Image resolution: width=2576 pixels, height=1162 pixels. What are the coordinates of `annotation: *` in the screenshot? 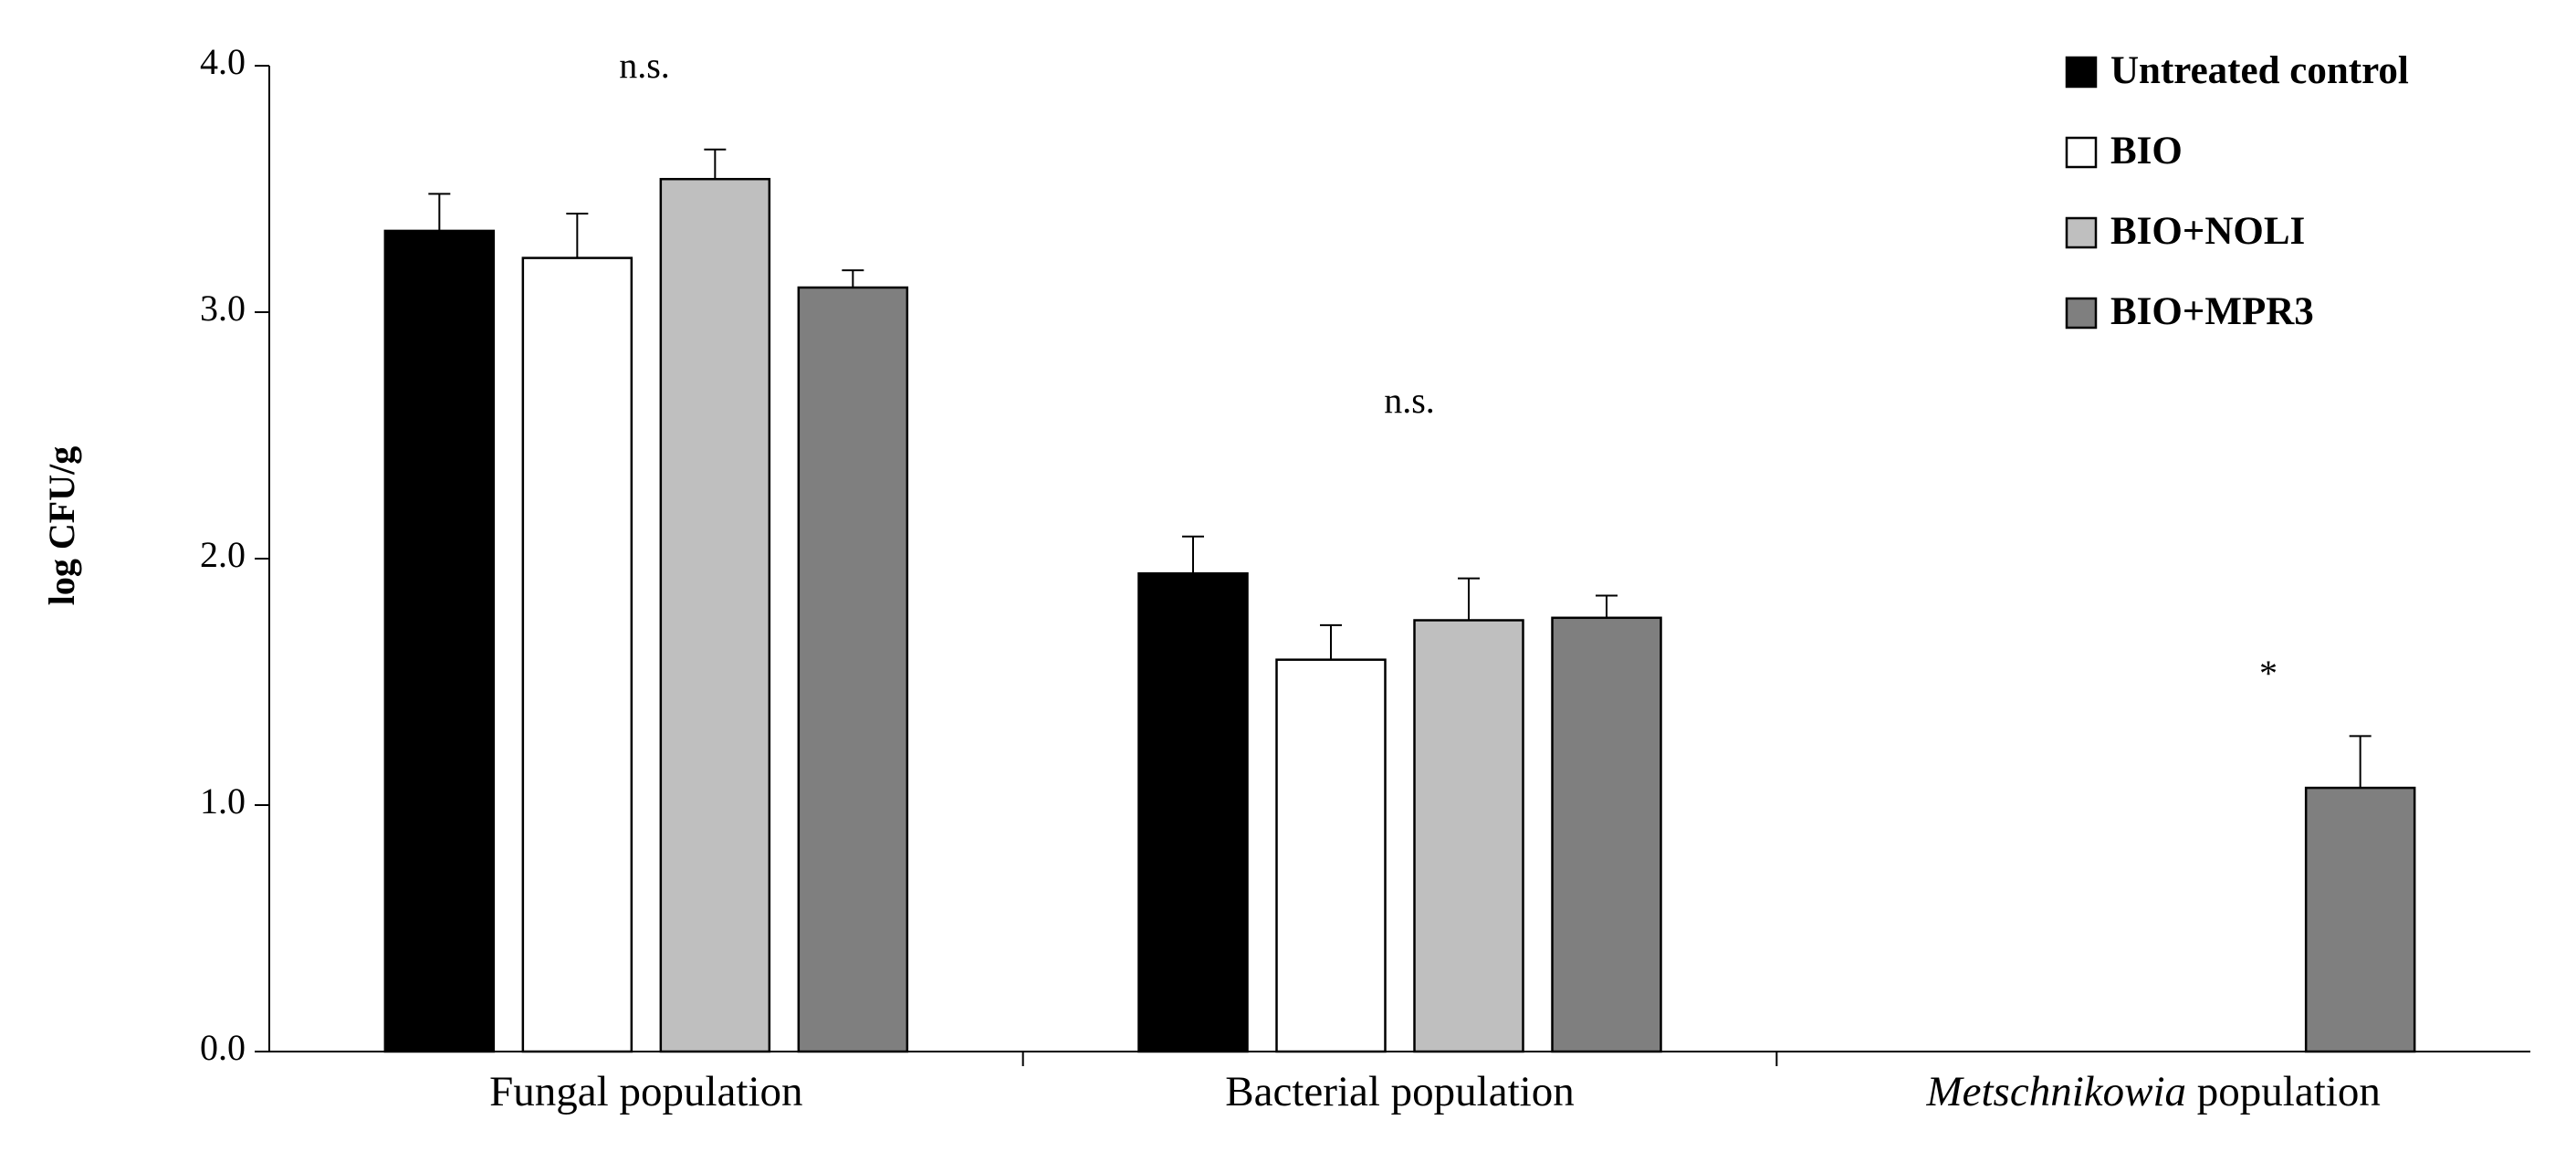 It's located at (2269, 673).